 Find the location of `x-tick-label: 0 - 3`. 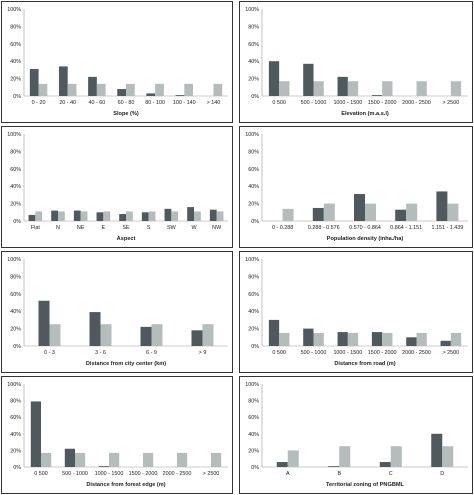

x-tick-label: 0 - 3 is located at coordinates (49, 353).